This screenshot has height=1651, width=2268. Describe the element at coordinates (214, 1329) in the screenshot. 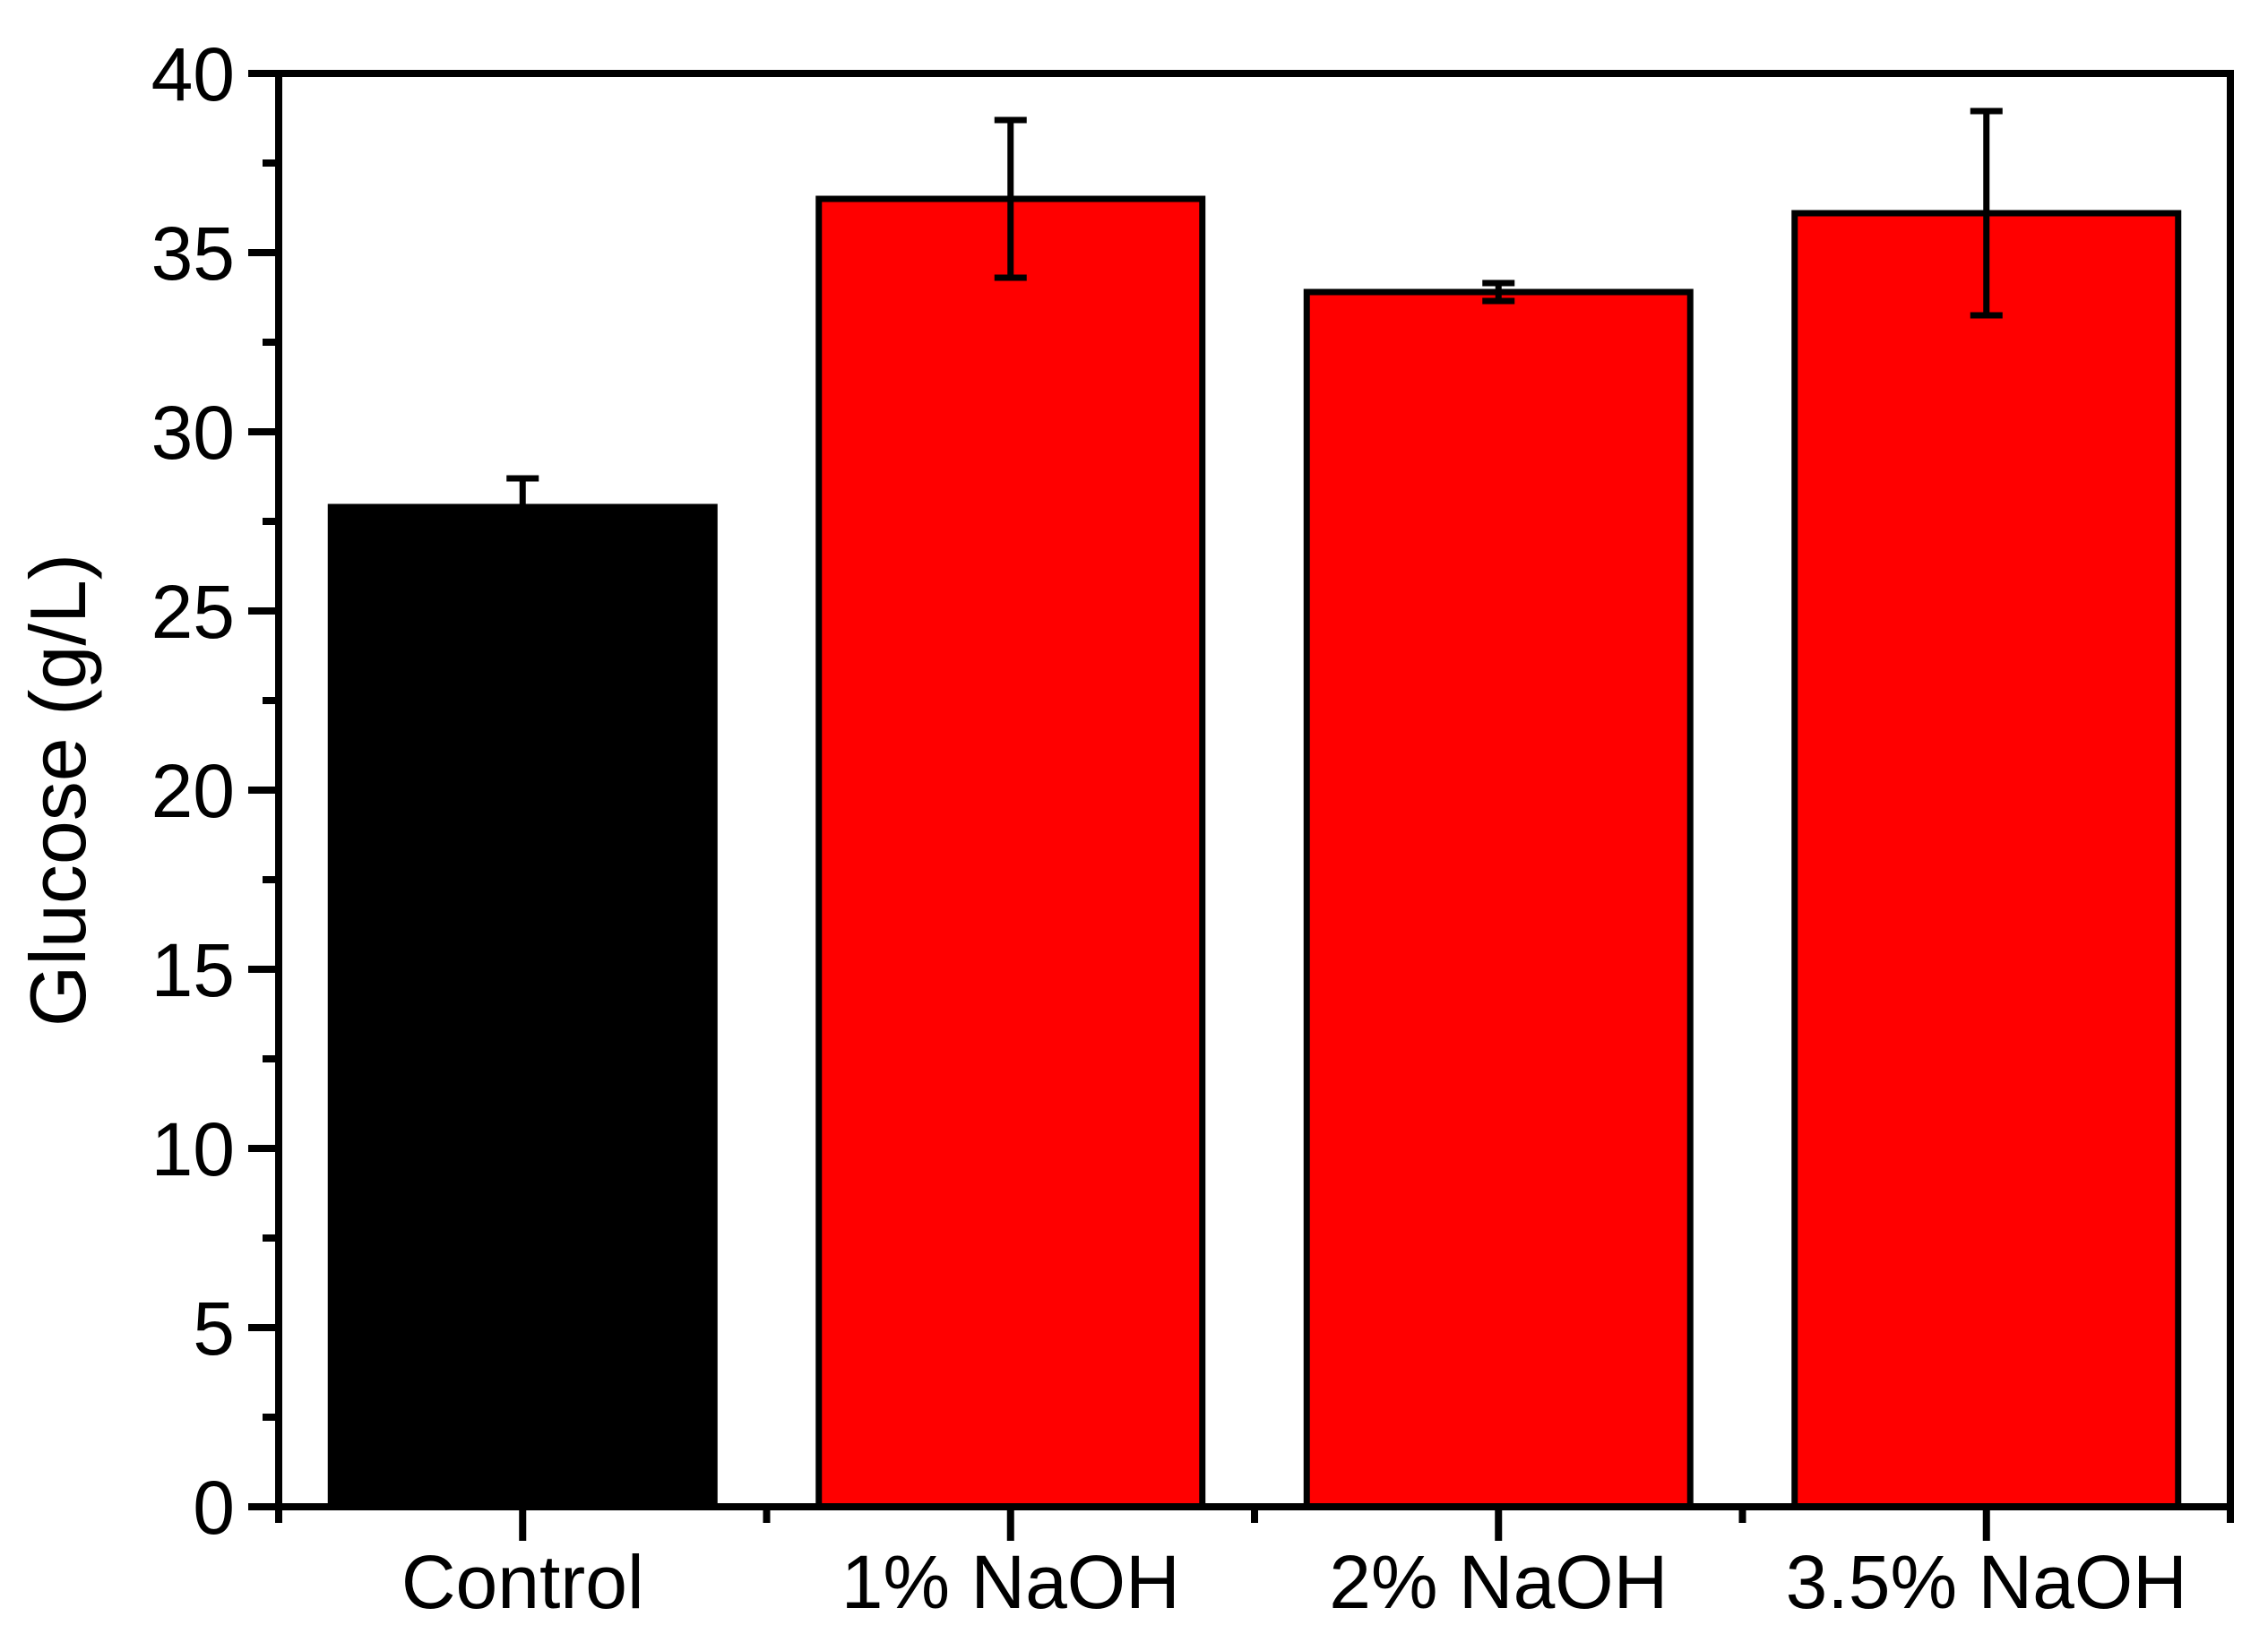

I see `y-tick-label-5: 5` at that location.